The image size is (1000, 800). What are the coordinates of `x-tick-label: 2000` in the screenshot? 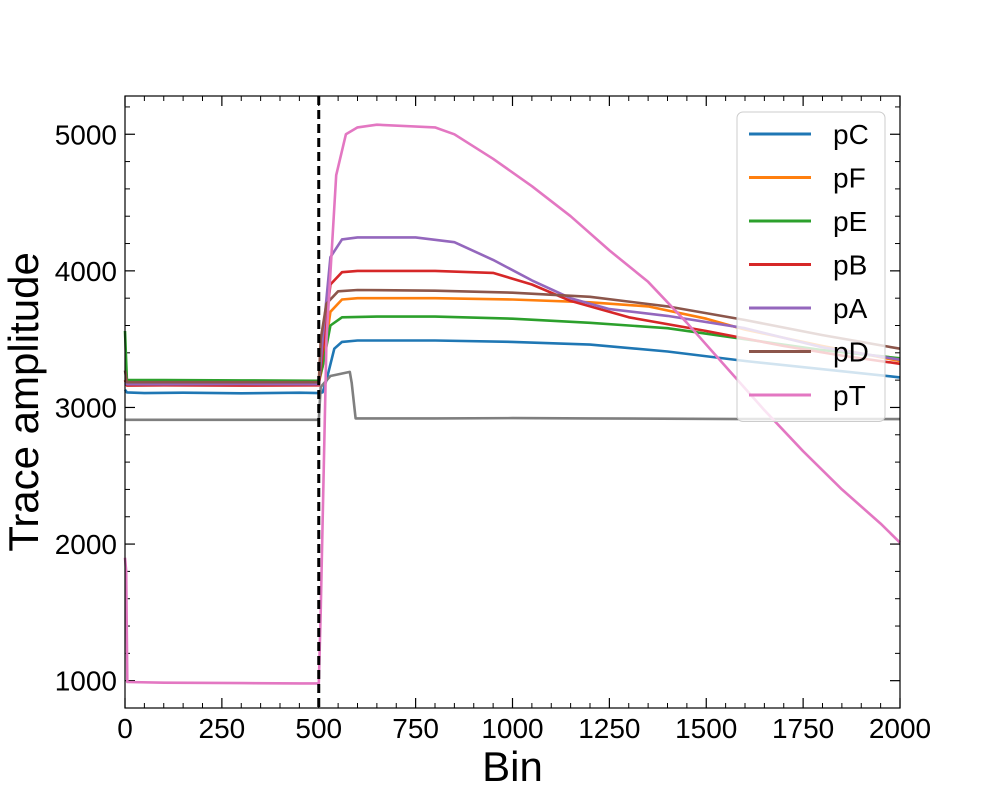 It's located at (900, 728).